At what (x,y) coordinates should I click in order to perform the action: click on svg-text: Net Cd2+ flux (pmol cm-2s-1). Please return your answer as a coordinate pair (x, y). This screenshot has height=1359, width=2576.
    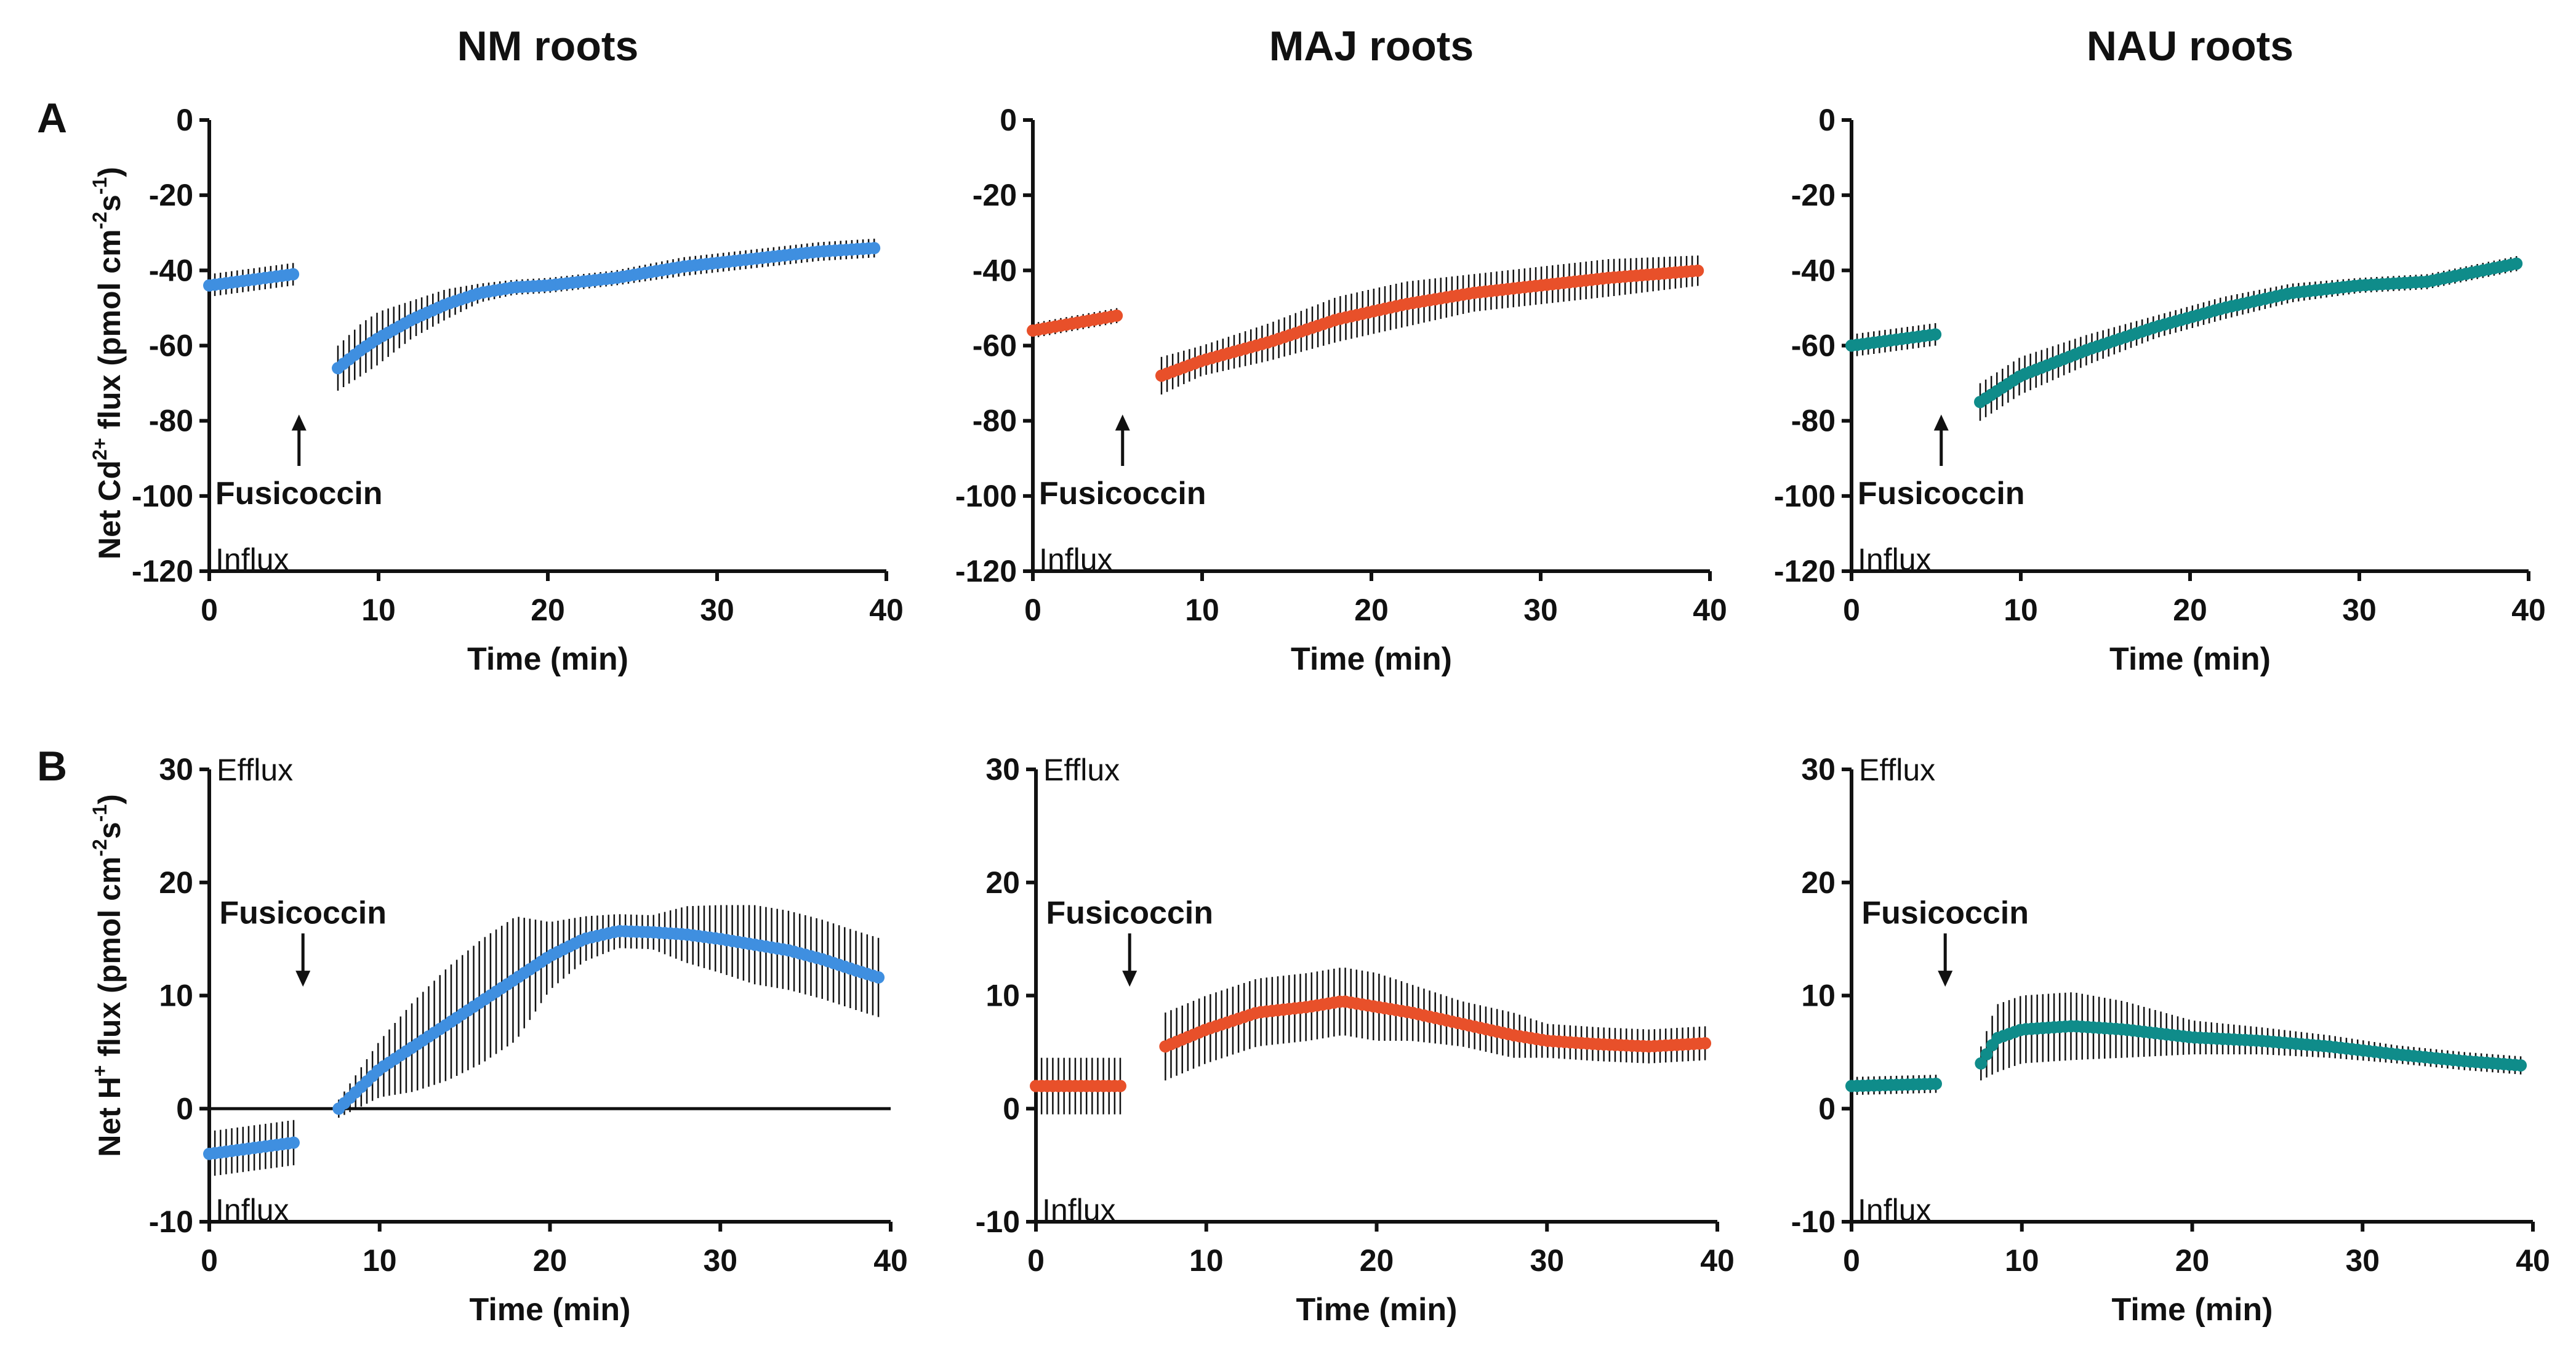
    Looking at the image, I should click on (108, 363).